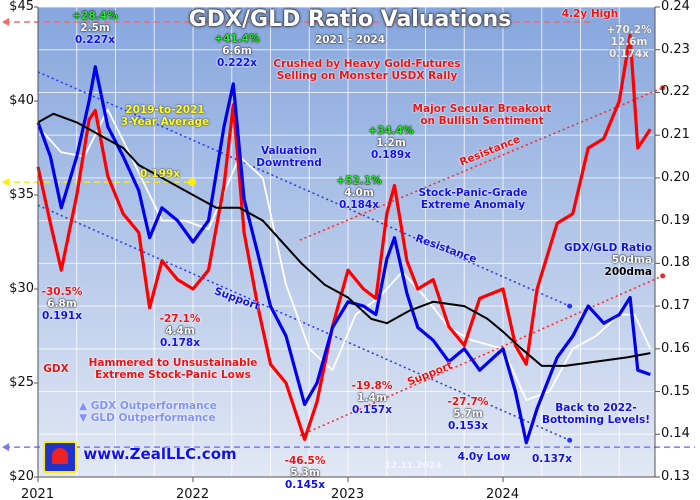 The image size is (700, 500). What do you see at coordinates (165, 122) in the screenshot?
I see `line: 3-Year Average` at bounding box center [165, 122].